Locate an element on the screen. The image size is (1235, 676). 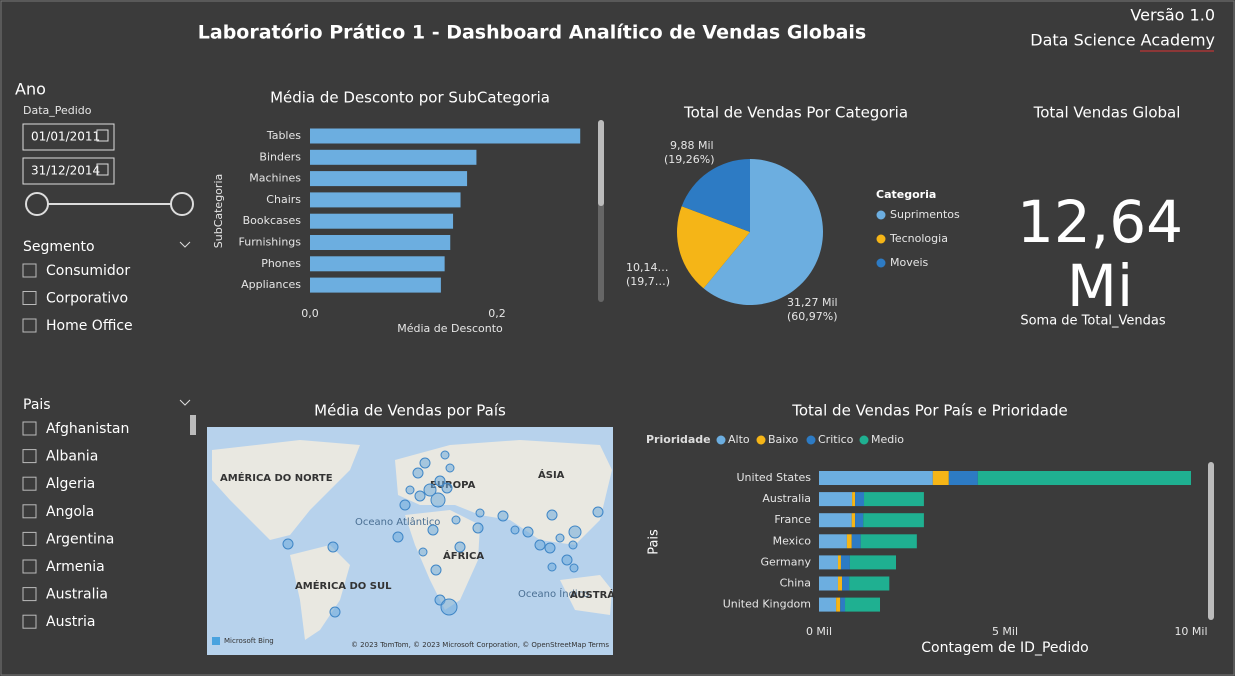
map is located at coordinates (410, 541).